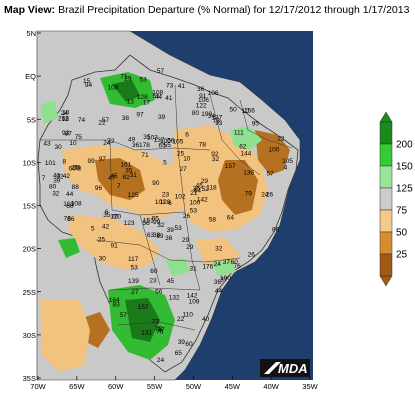 This screenshot has height=401, width=415. Describe the element at coordinates (132, 140) in the screenshot. I see `station-value-label: 49` at that location.